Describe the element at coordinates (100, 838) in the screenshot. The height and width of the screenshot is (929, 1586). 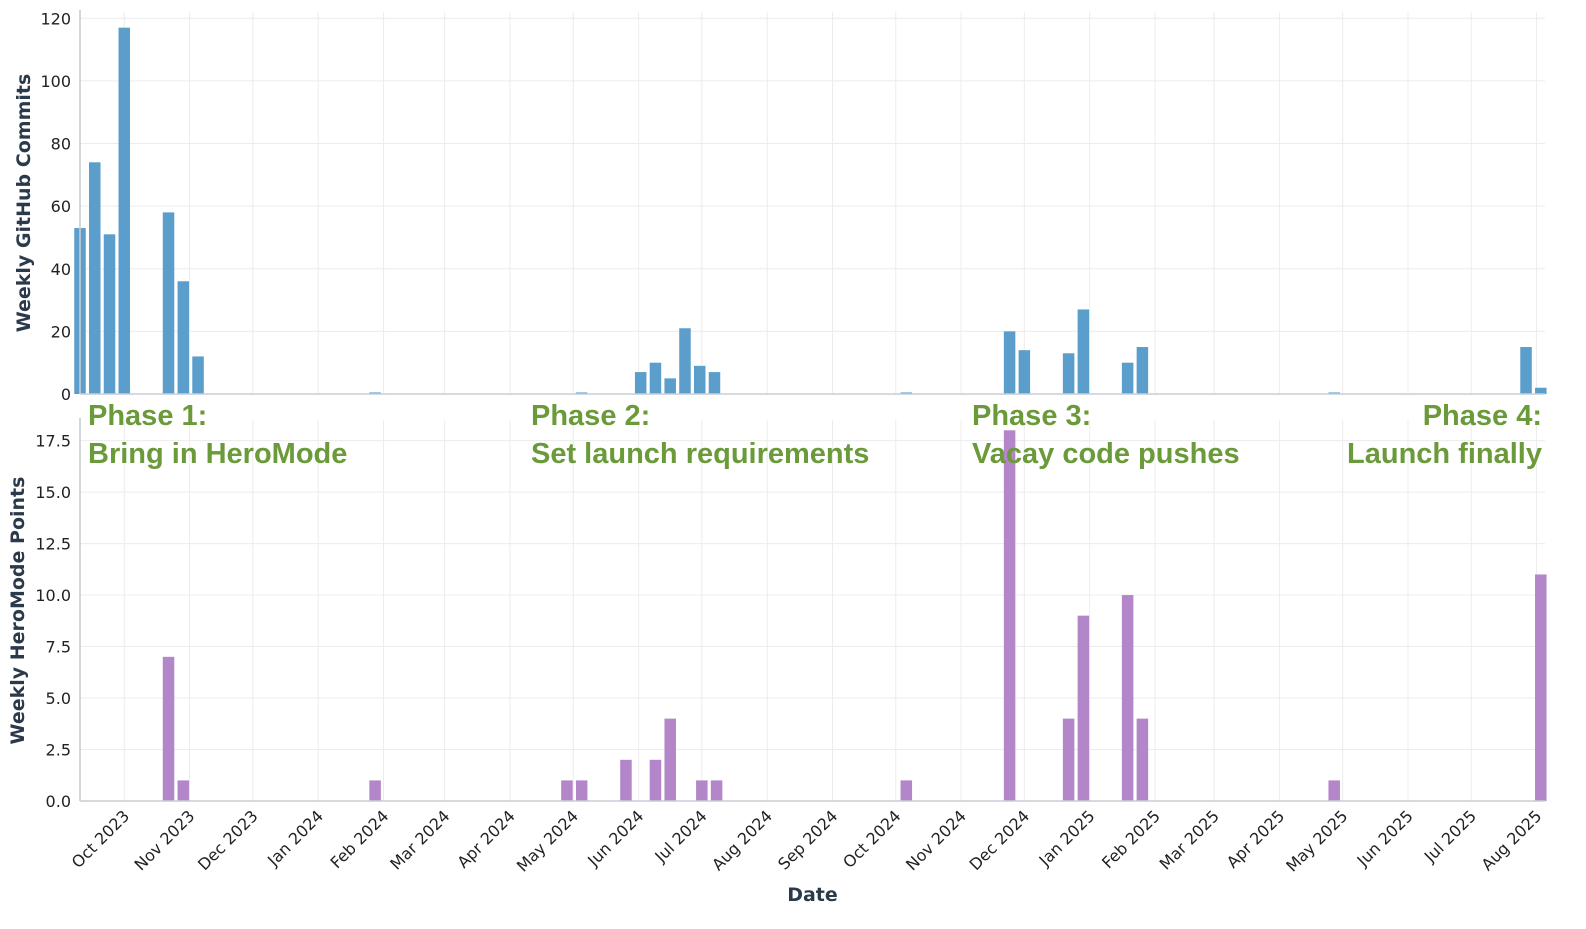
I see `x-tick-label: Oct 2023` at that location.